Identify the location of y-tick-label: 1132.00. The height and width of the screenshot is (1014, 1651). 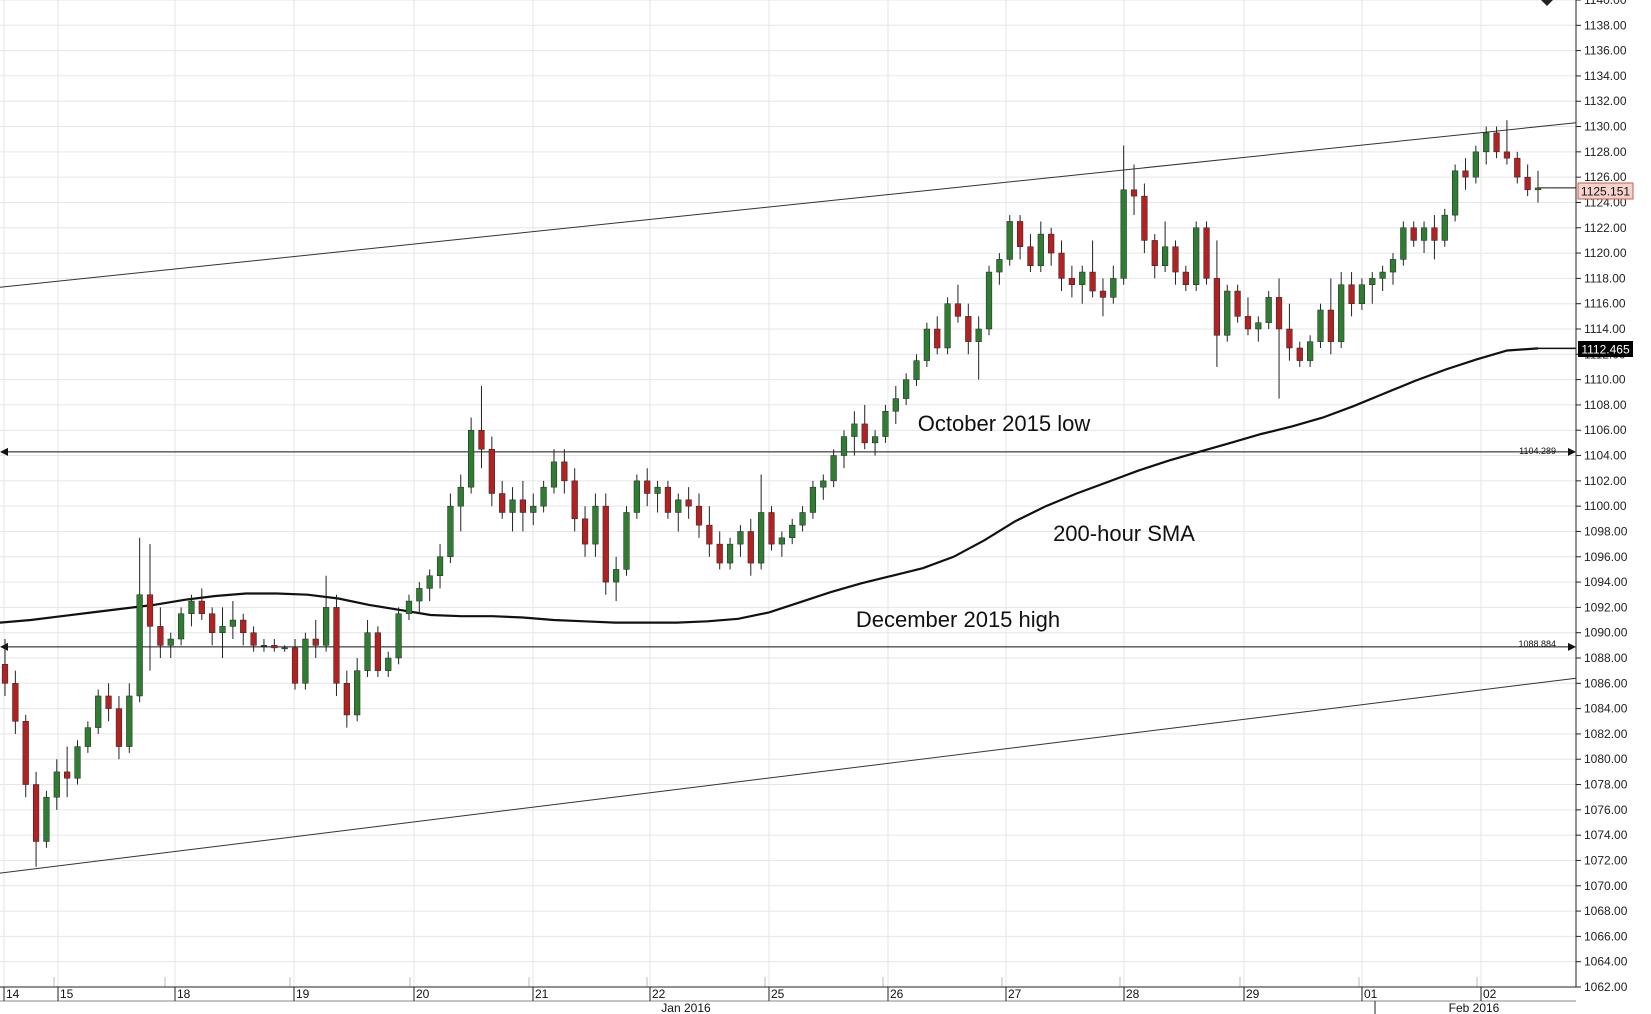
(1605, 101).